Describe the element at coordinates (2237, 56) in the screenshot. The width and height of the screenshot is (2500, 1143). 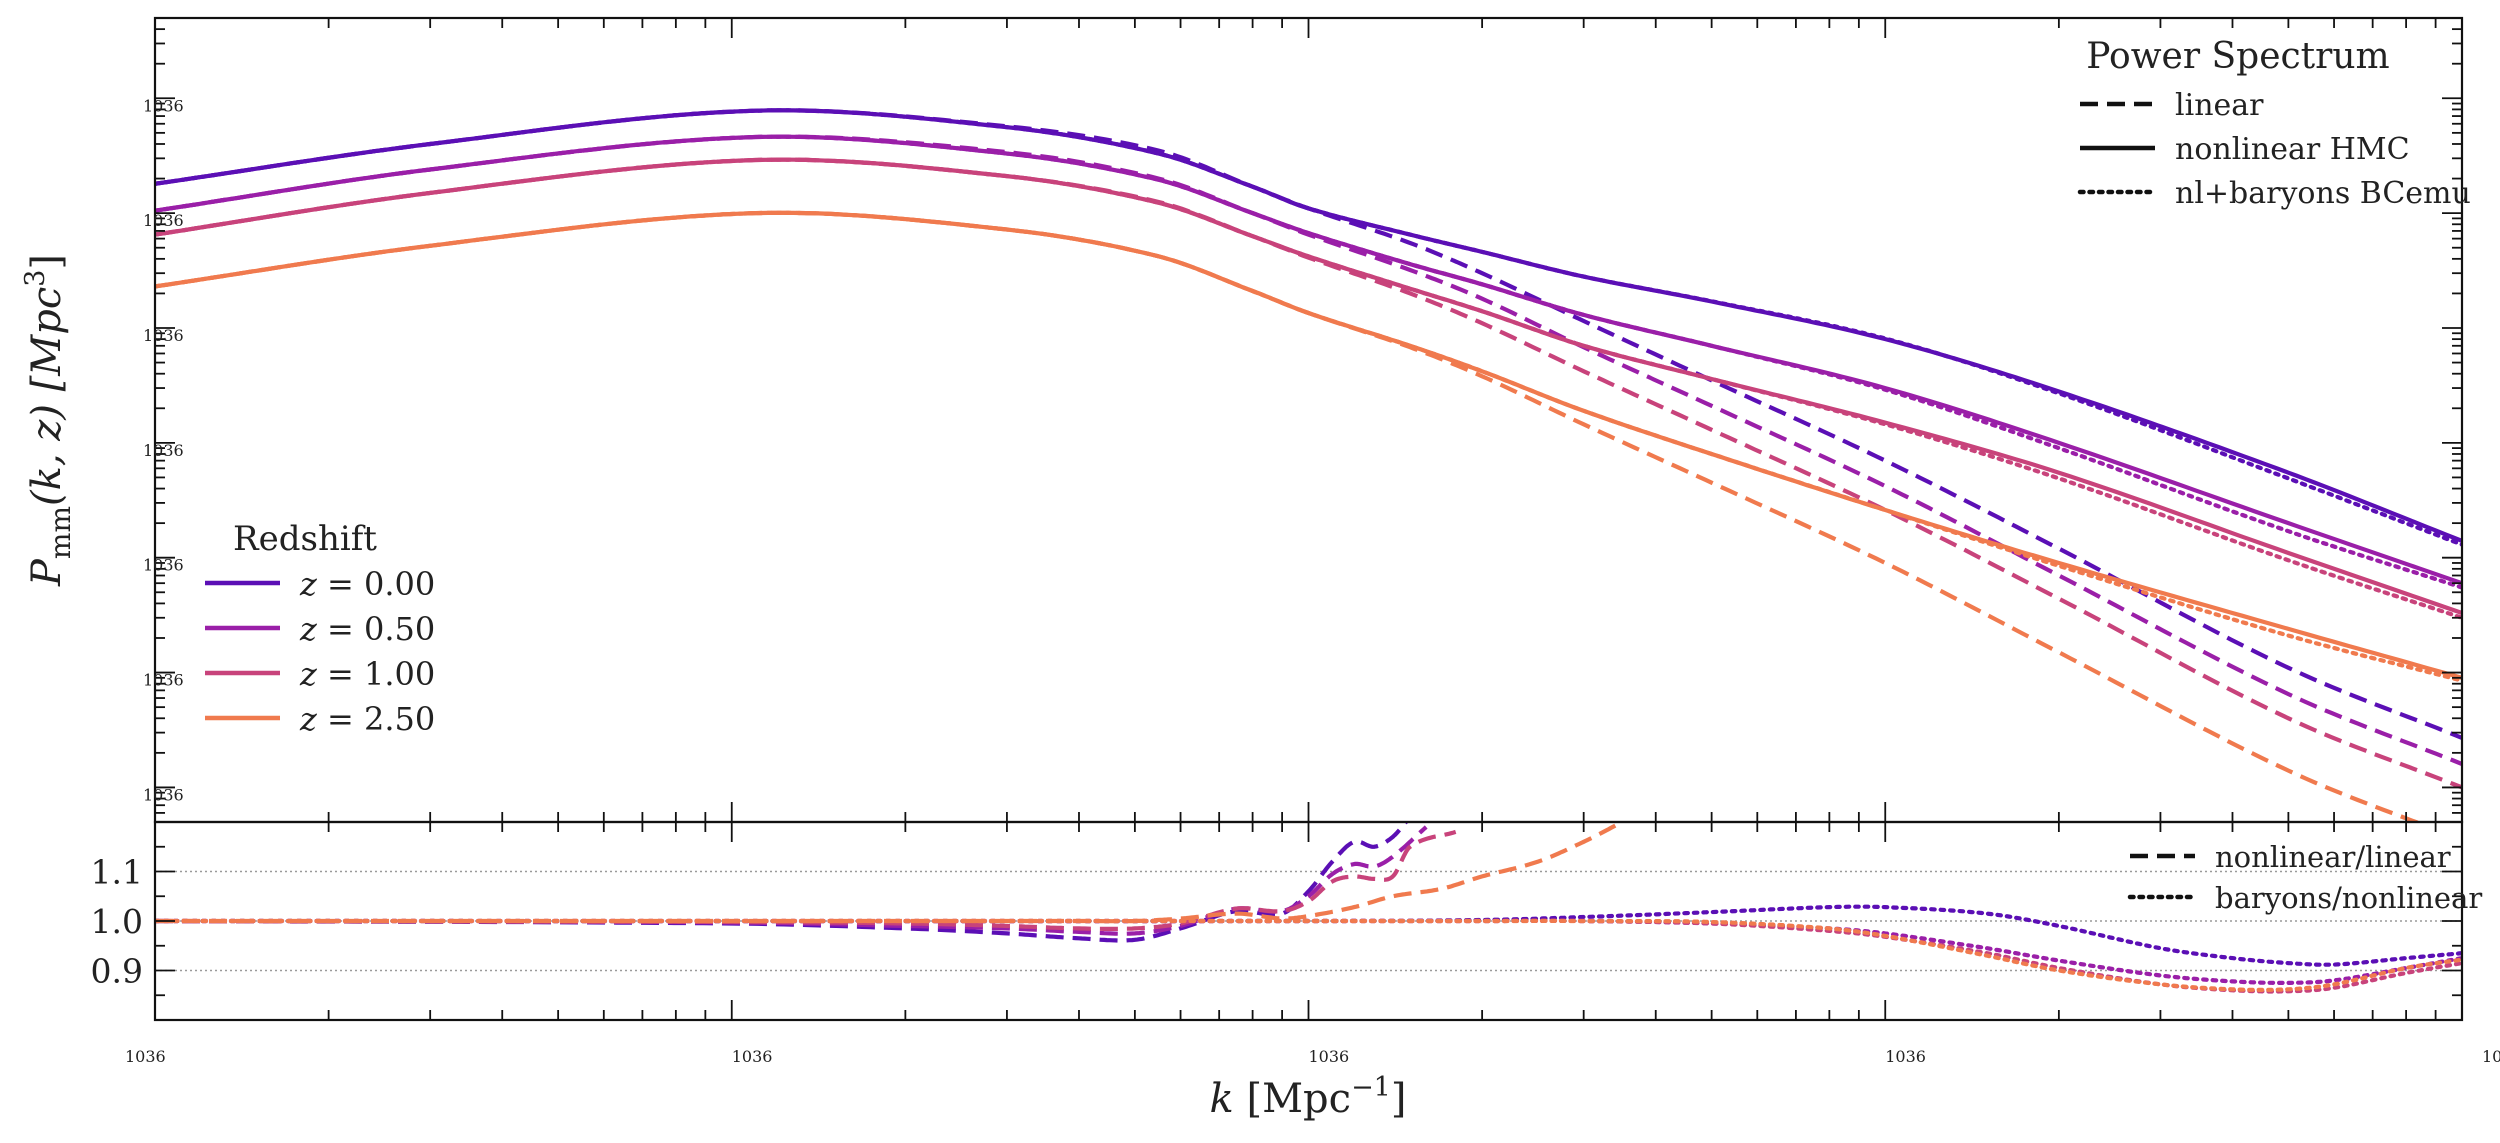
I see `legend-style-title: Power Spectrum` at that location.